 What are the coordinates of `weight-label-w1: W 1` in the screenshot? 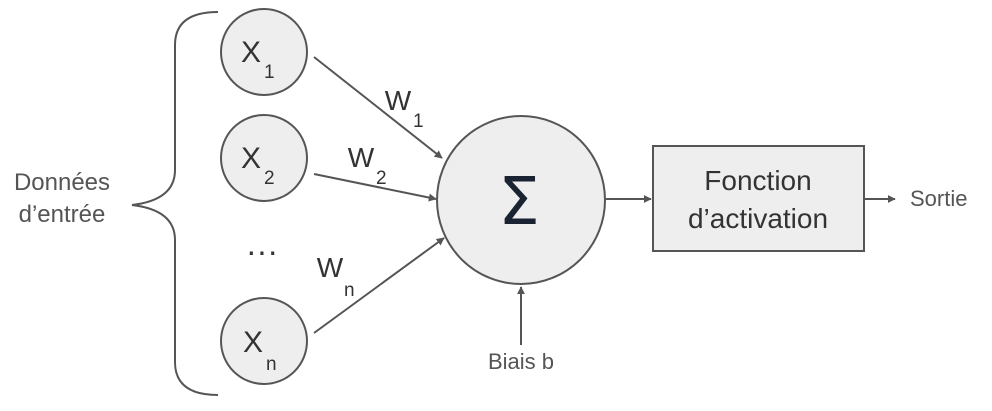 It's located at (404, 108).